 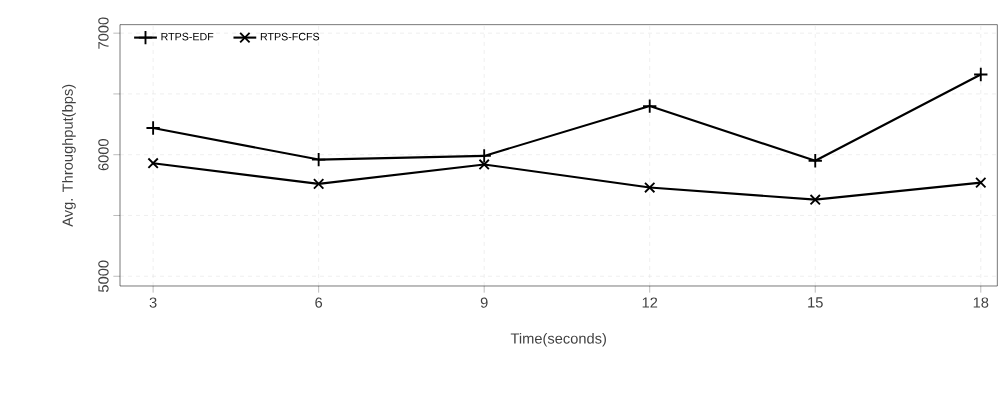 What do you see at coordinates (153, 302) in the screenshot?
I see `x-tick-label: 3` at bounding box center [153, 302].